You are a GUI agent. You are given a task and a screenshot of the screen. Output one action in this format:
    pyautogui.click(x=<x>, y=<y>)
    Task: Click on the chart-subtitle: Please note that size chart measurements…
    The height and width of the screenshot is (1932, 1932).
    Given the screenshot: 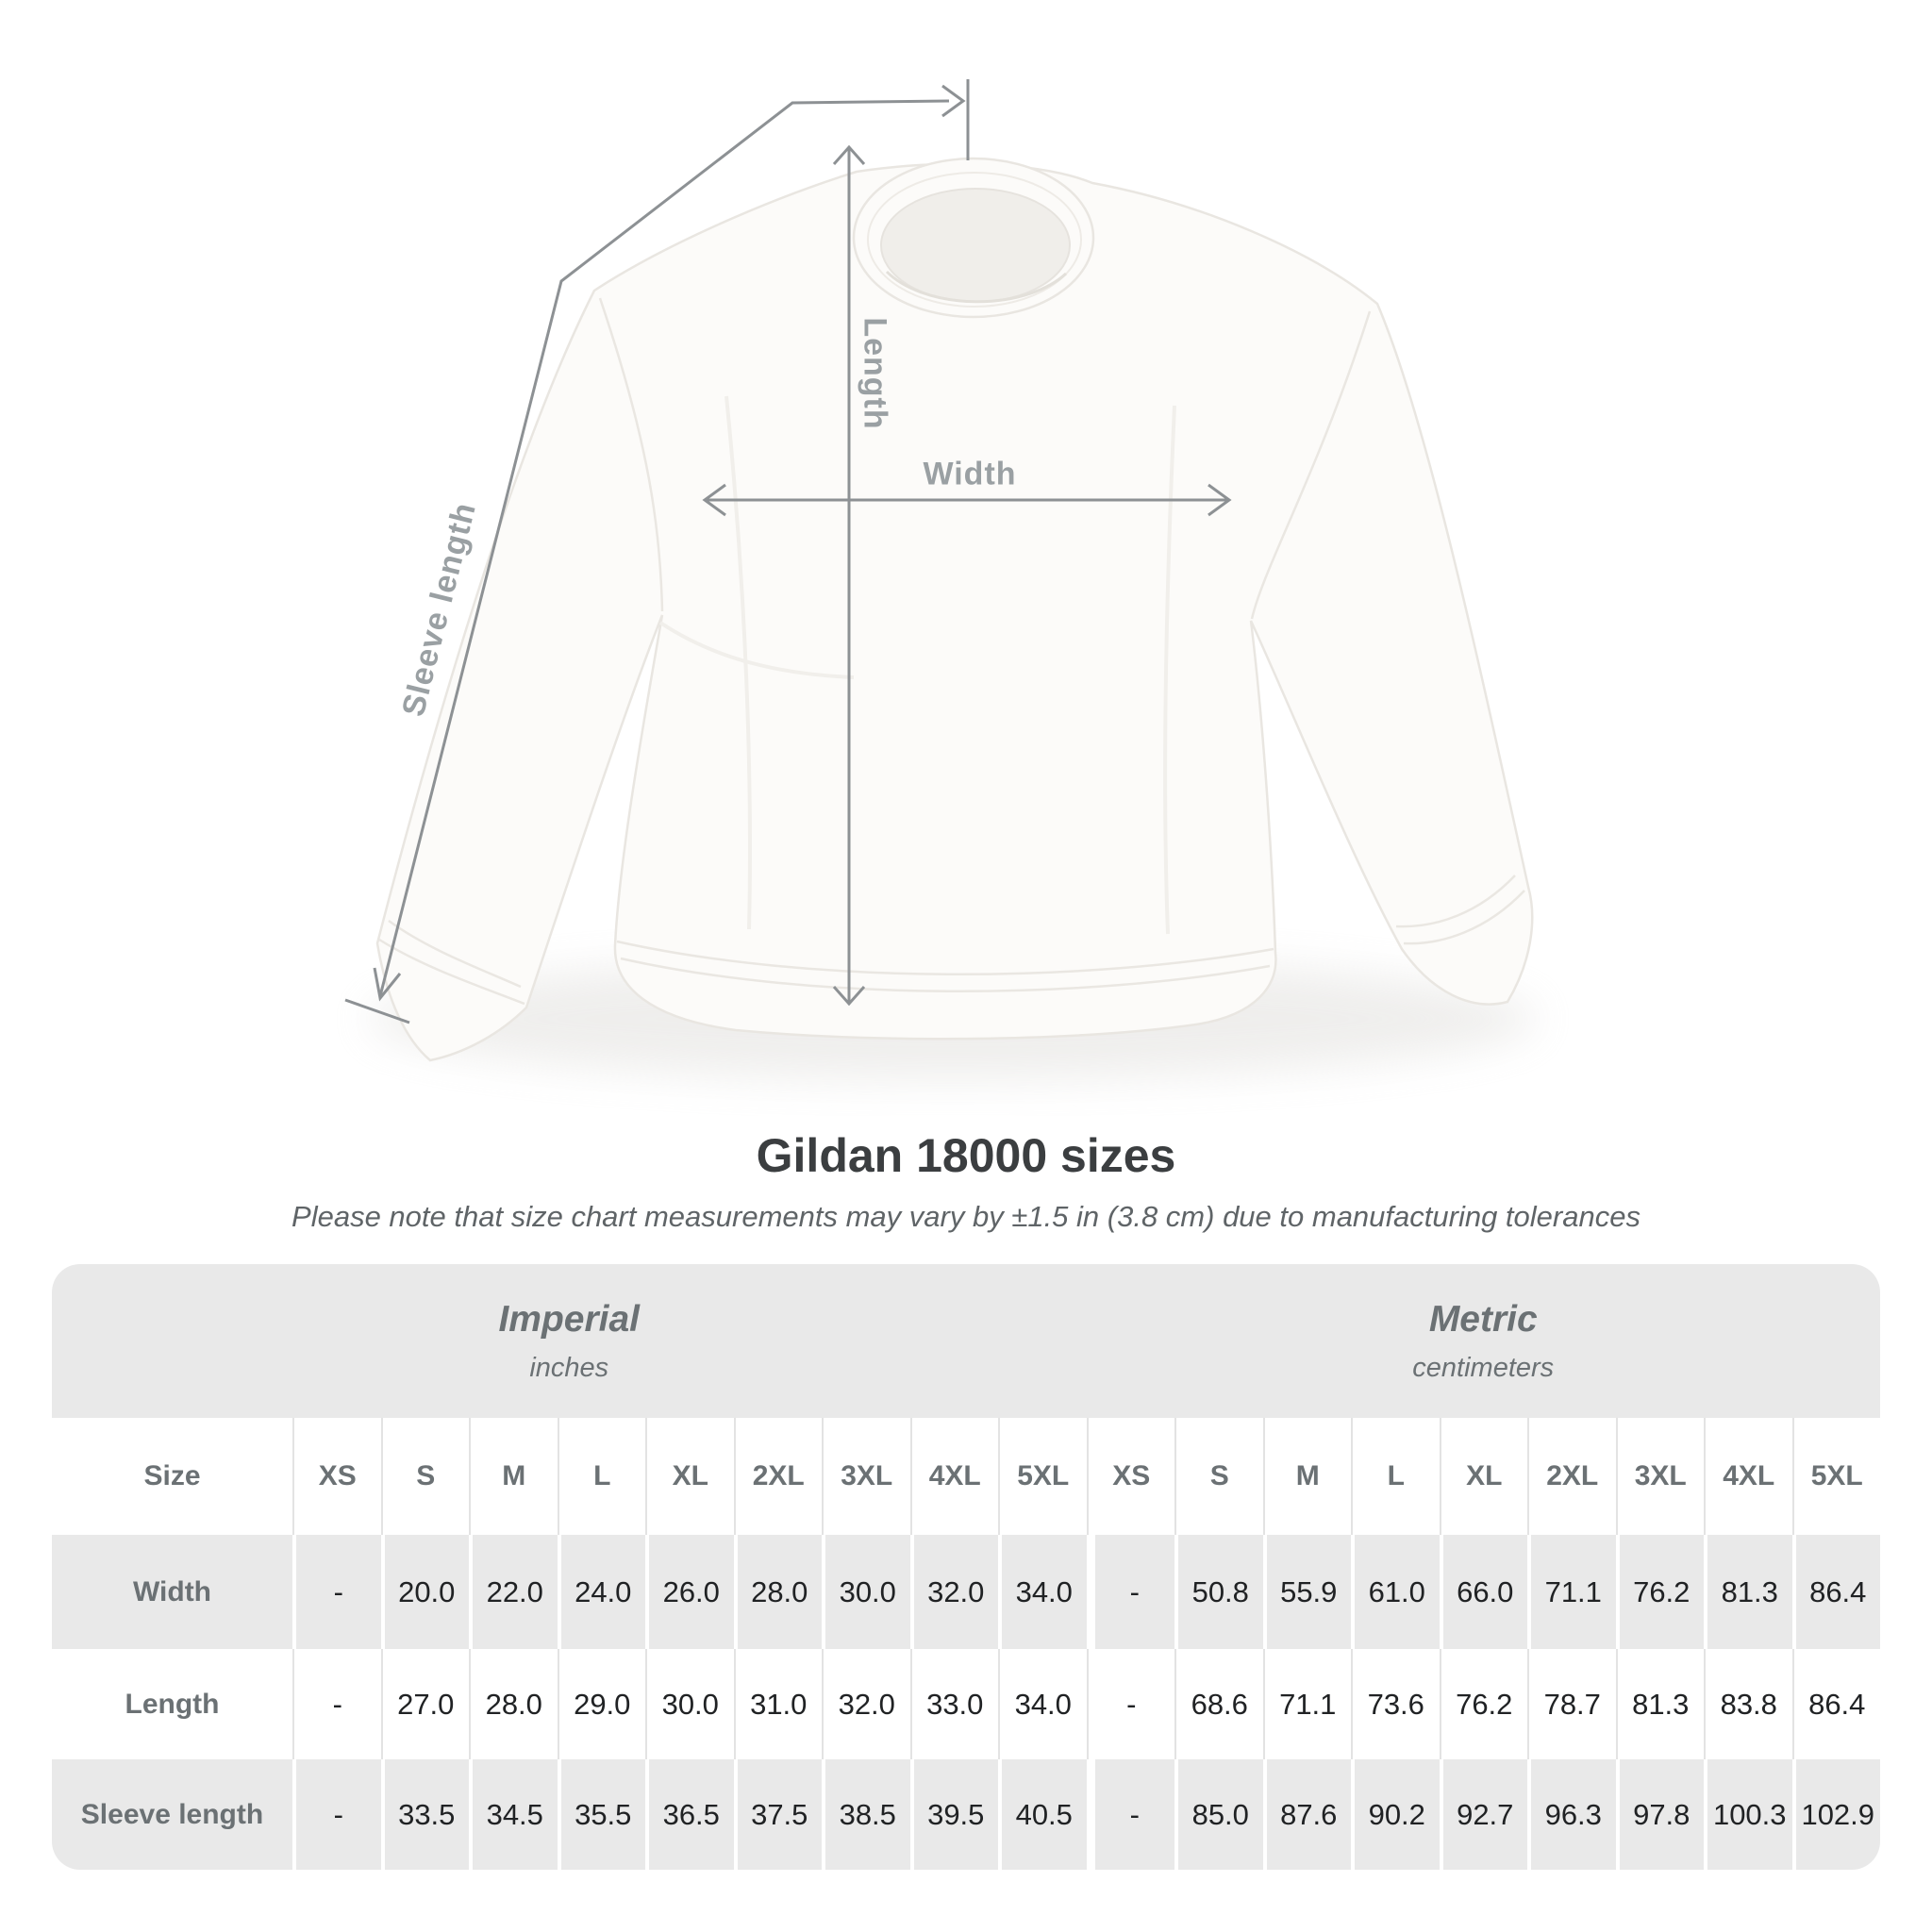 What is the action you would take?
    pyautogui.click(x=966, y=1216)
    